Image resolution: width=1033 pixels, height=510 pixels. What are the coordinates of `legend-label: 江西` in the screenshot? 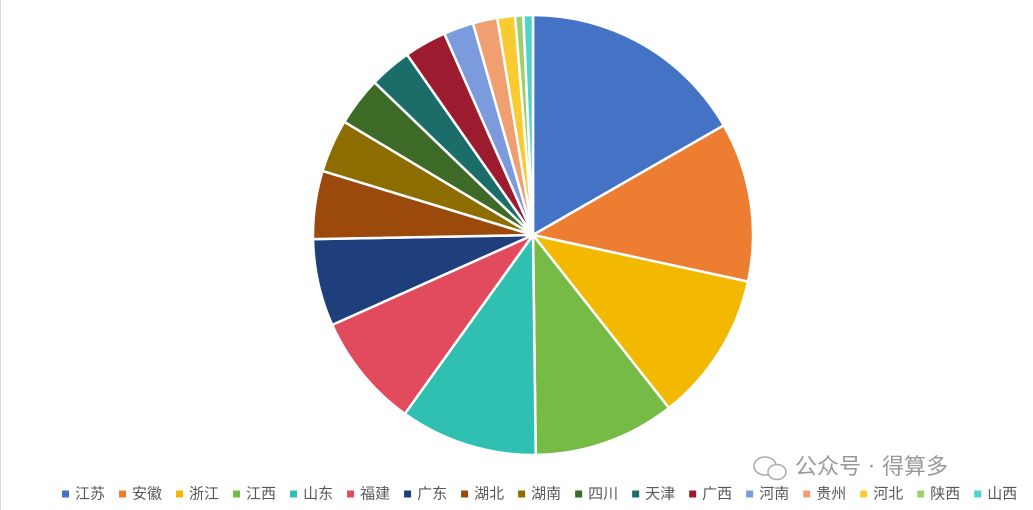 It's located at (261, 494).